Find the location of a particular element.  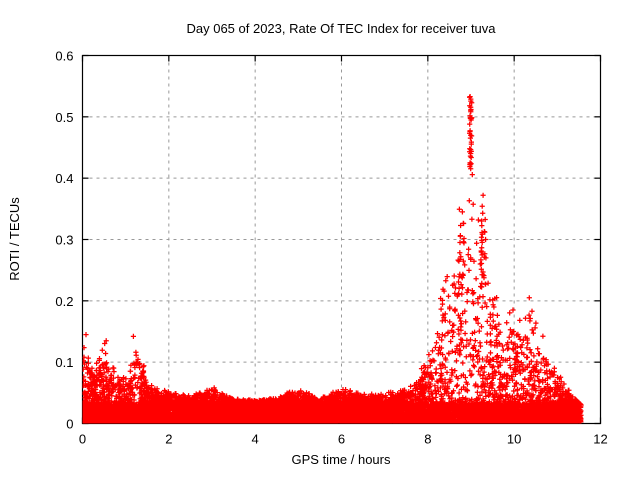

x-axis-label: GPS time / hours is located at coordinates (341, 459).